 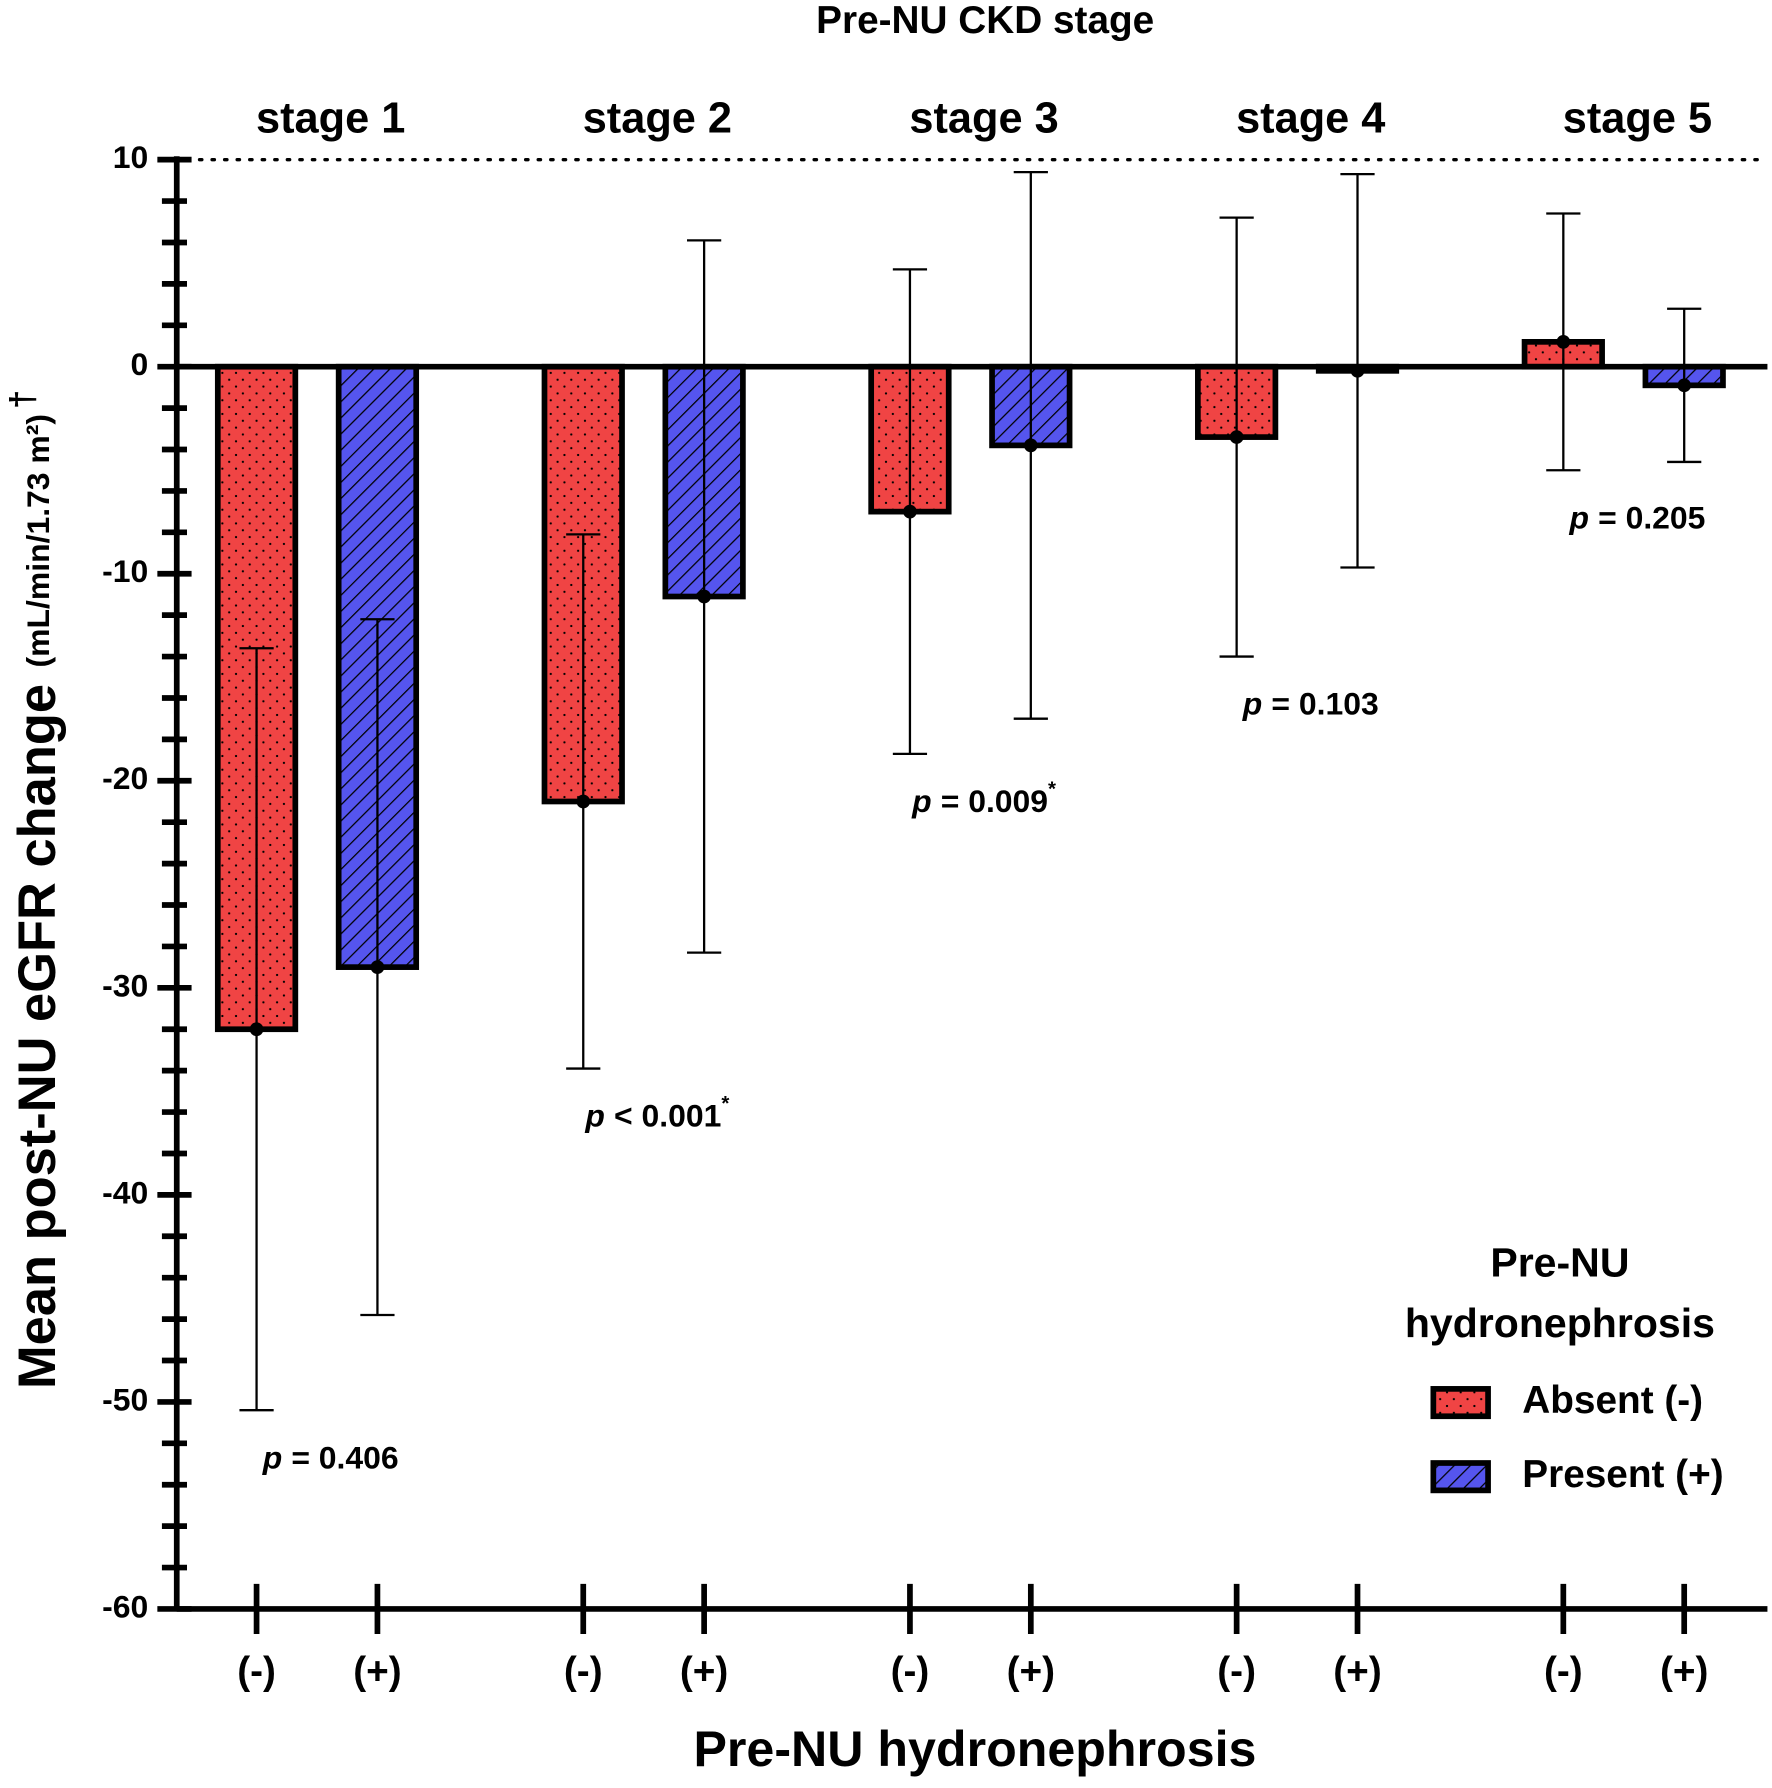 I want to click on legend-label: Absent (-), so click(x=1612, y=1400).